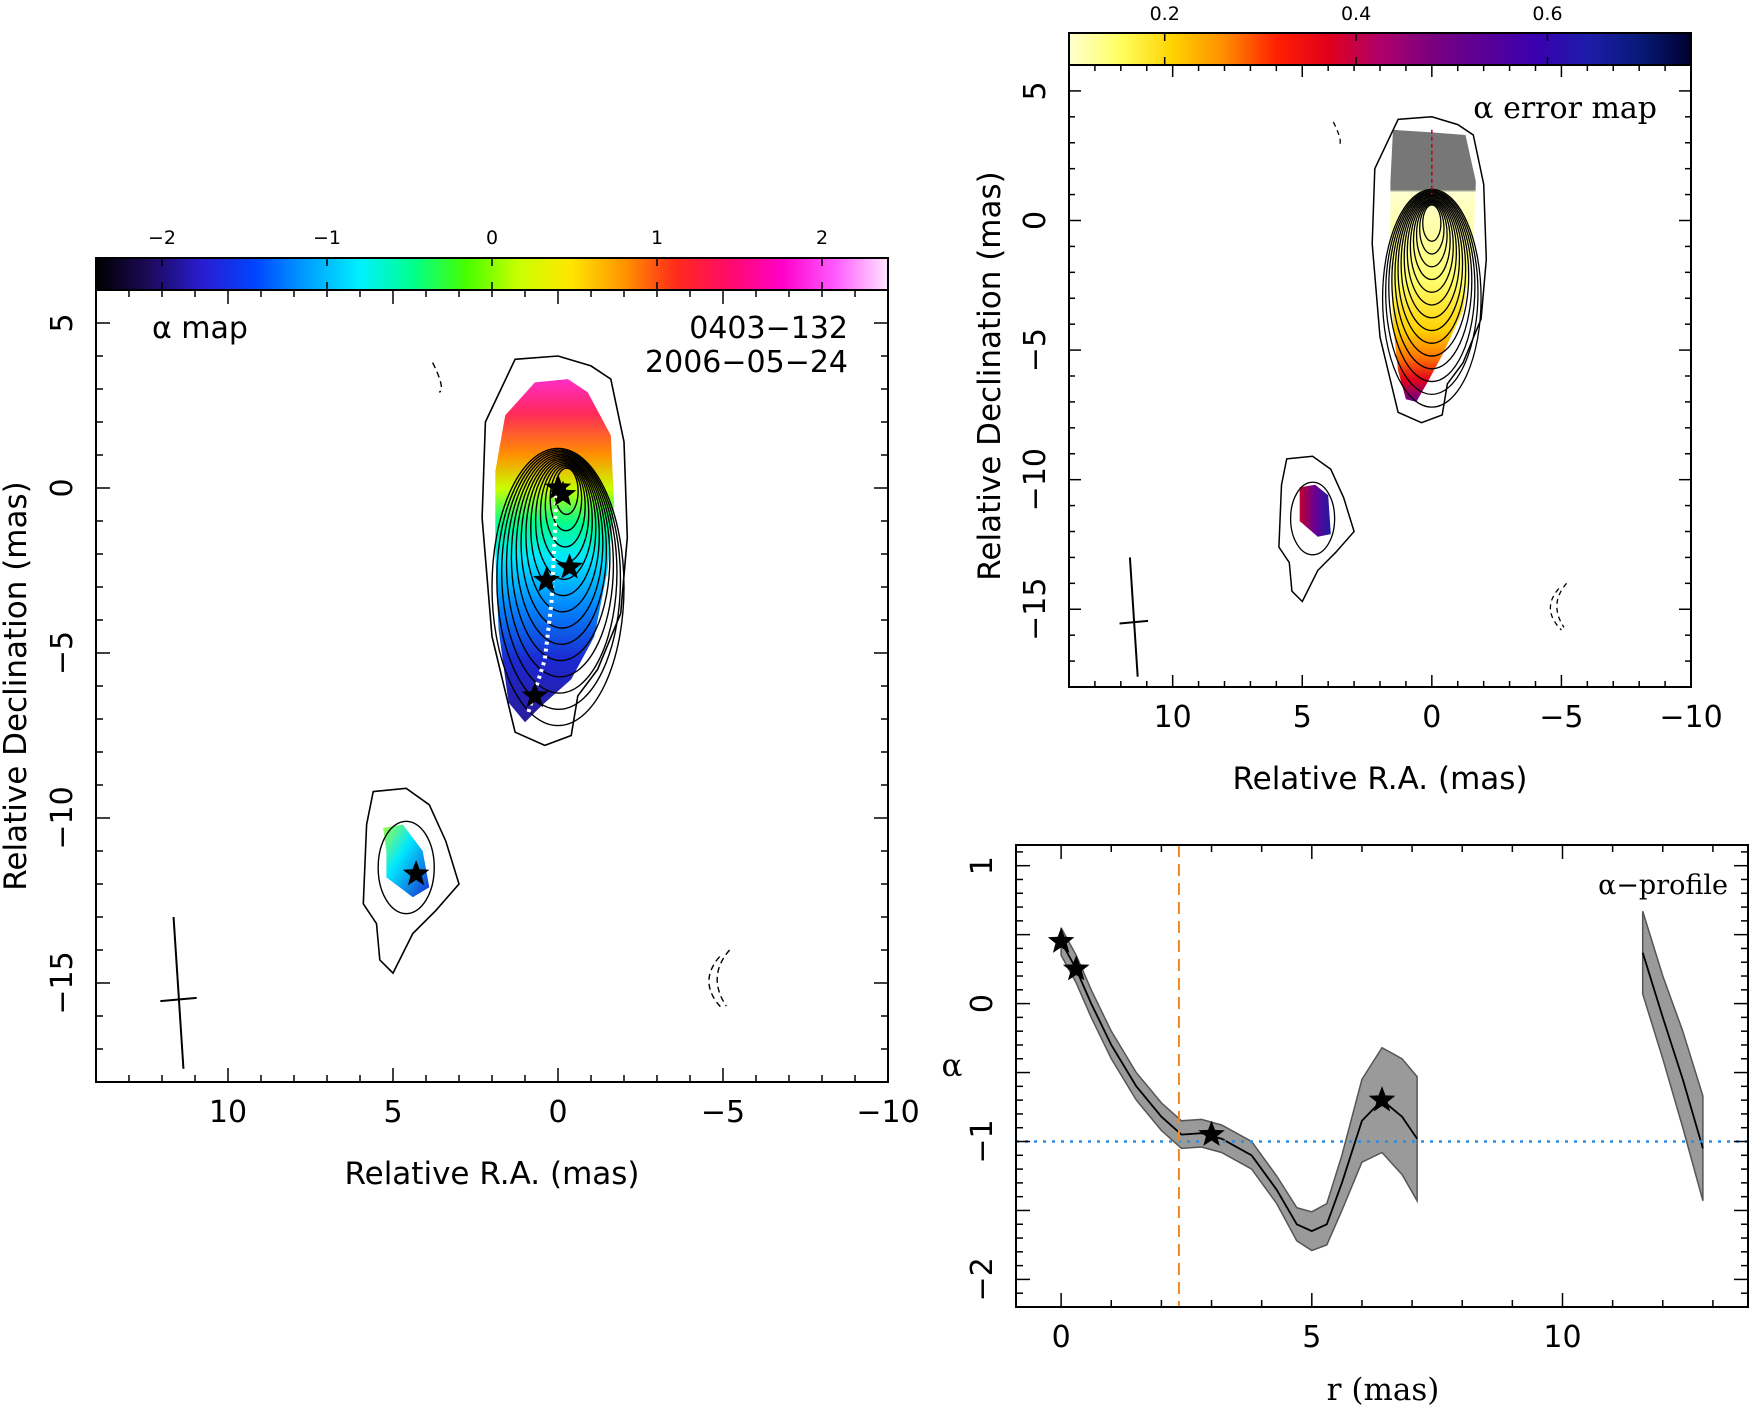  I want to click on error-map-xlabel: Relative R.A. (mas), so click(1379, 779).